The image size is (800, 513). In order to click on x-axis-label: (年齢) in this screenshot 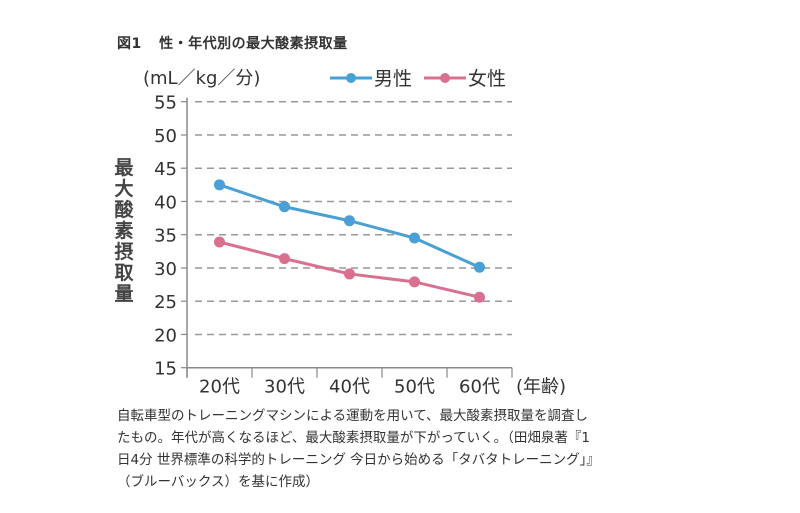, I will do `click(541, 387)`.